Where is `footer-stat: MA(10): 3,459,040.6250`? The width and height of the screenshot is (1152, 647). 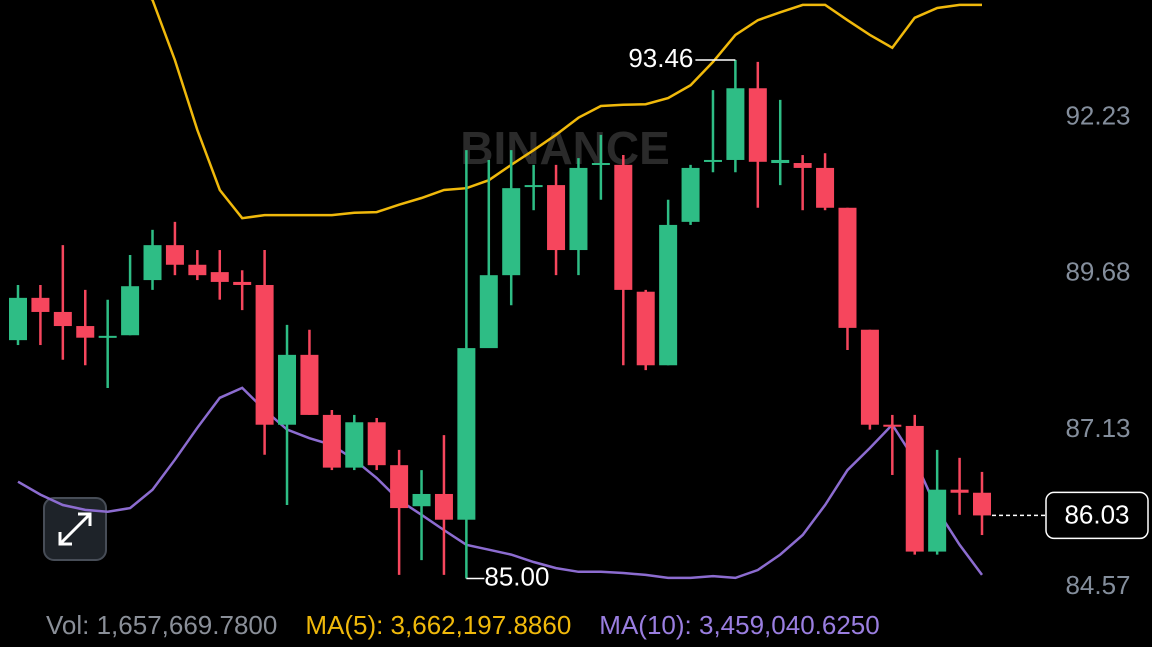 footer-stat: MA(10): 3,459,040.6250 is located at coordinates (739, 625).